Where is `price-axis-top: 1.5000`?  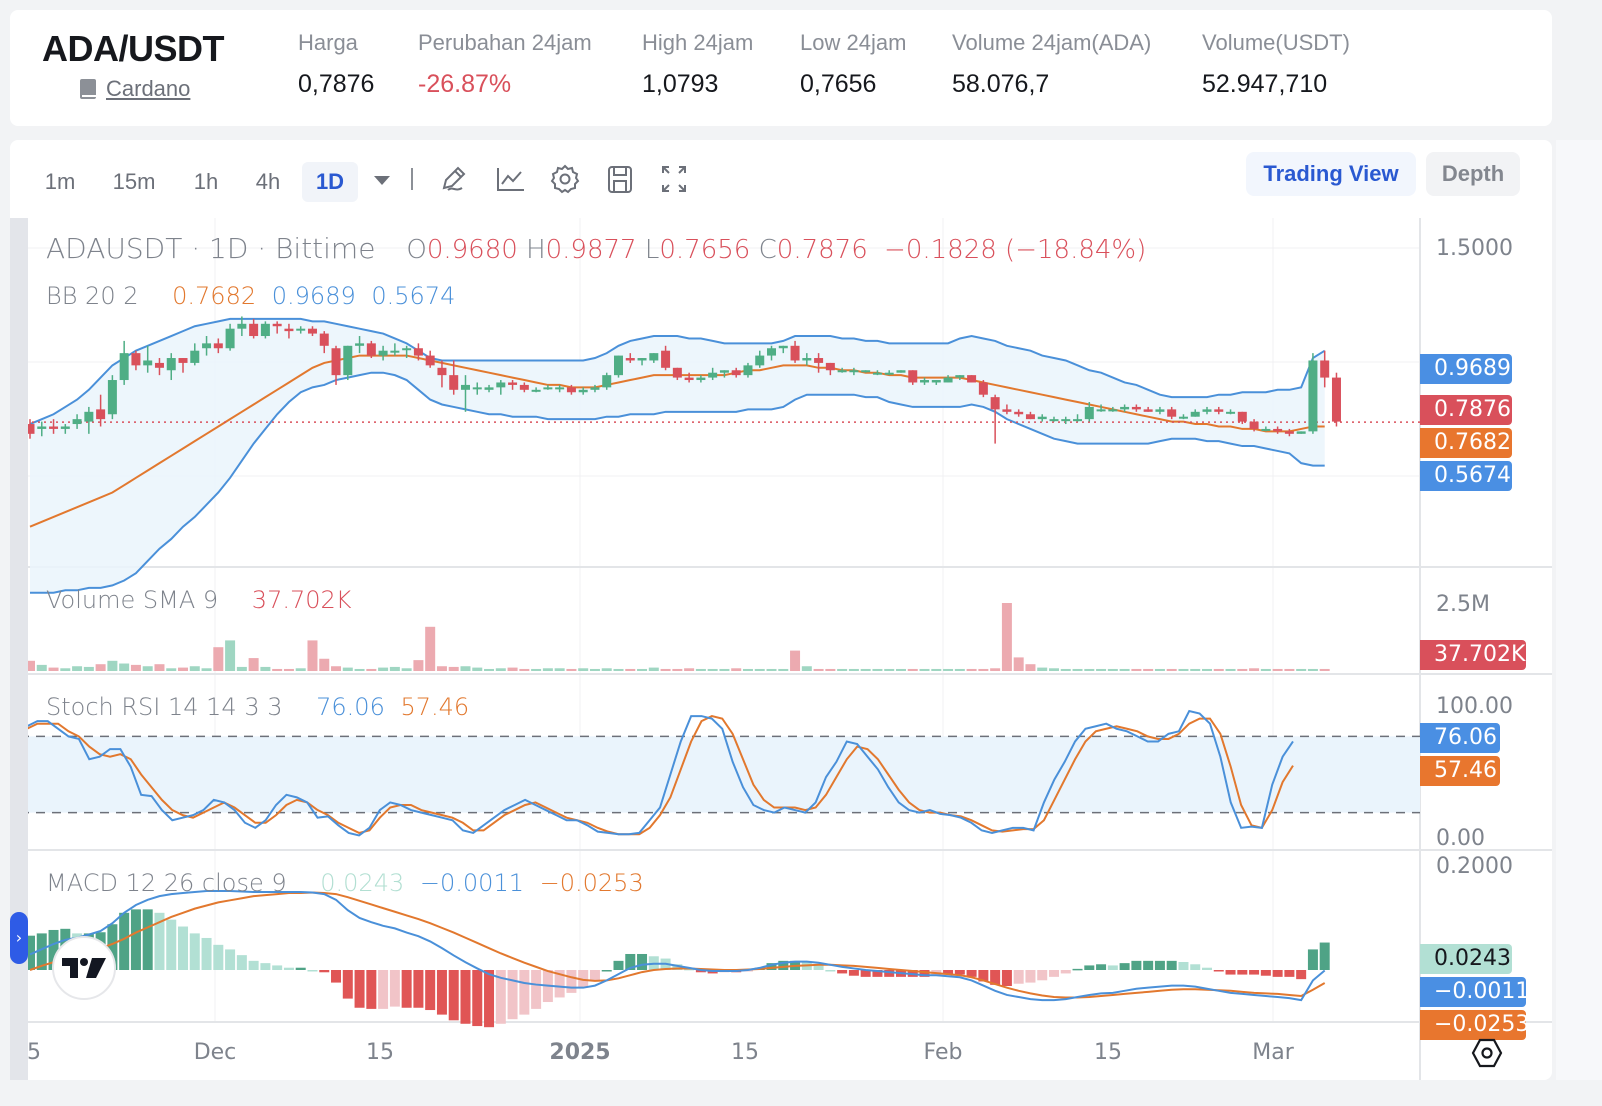
price-axis-top: 1.5000 is located at coordinates (1474, 248).